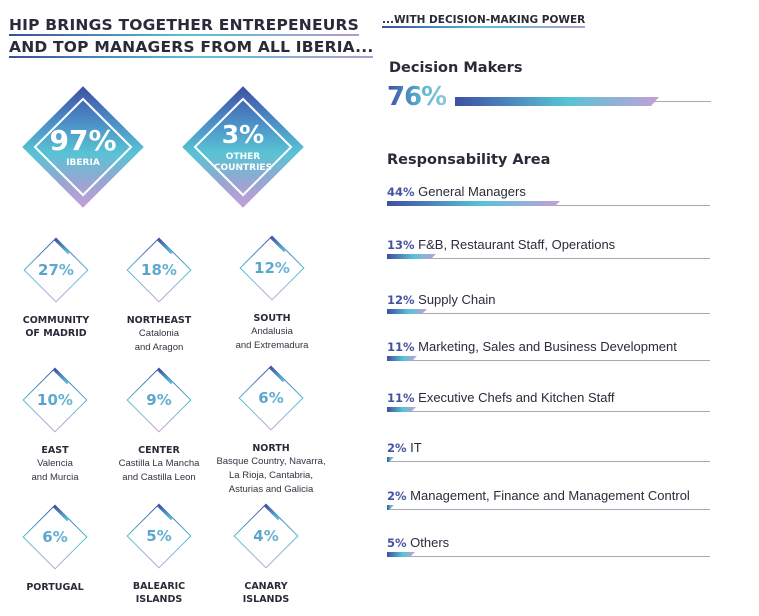 The image size is (759, 616). I want to click on left-heading-line1: HIP BRINGS TOGETHER ENTREPENEURS, so click(184, 26).